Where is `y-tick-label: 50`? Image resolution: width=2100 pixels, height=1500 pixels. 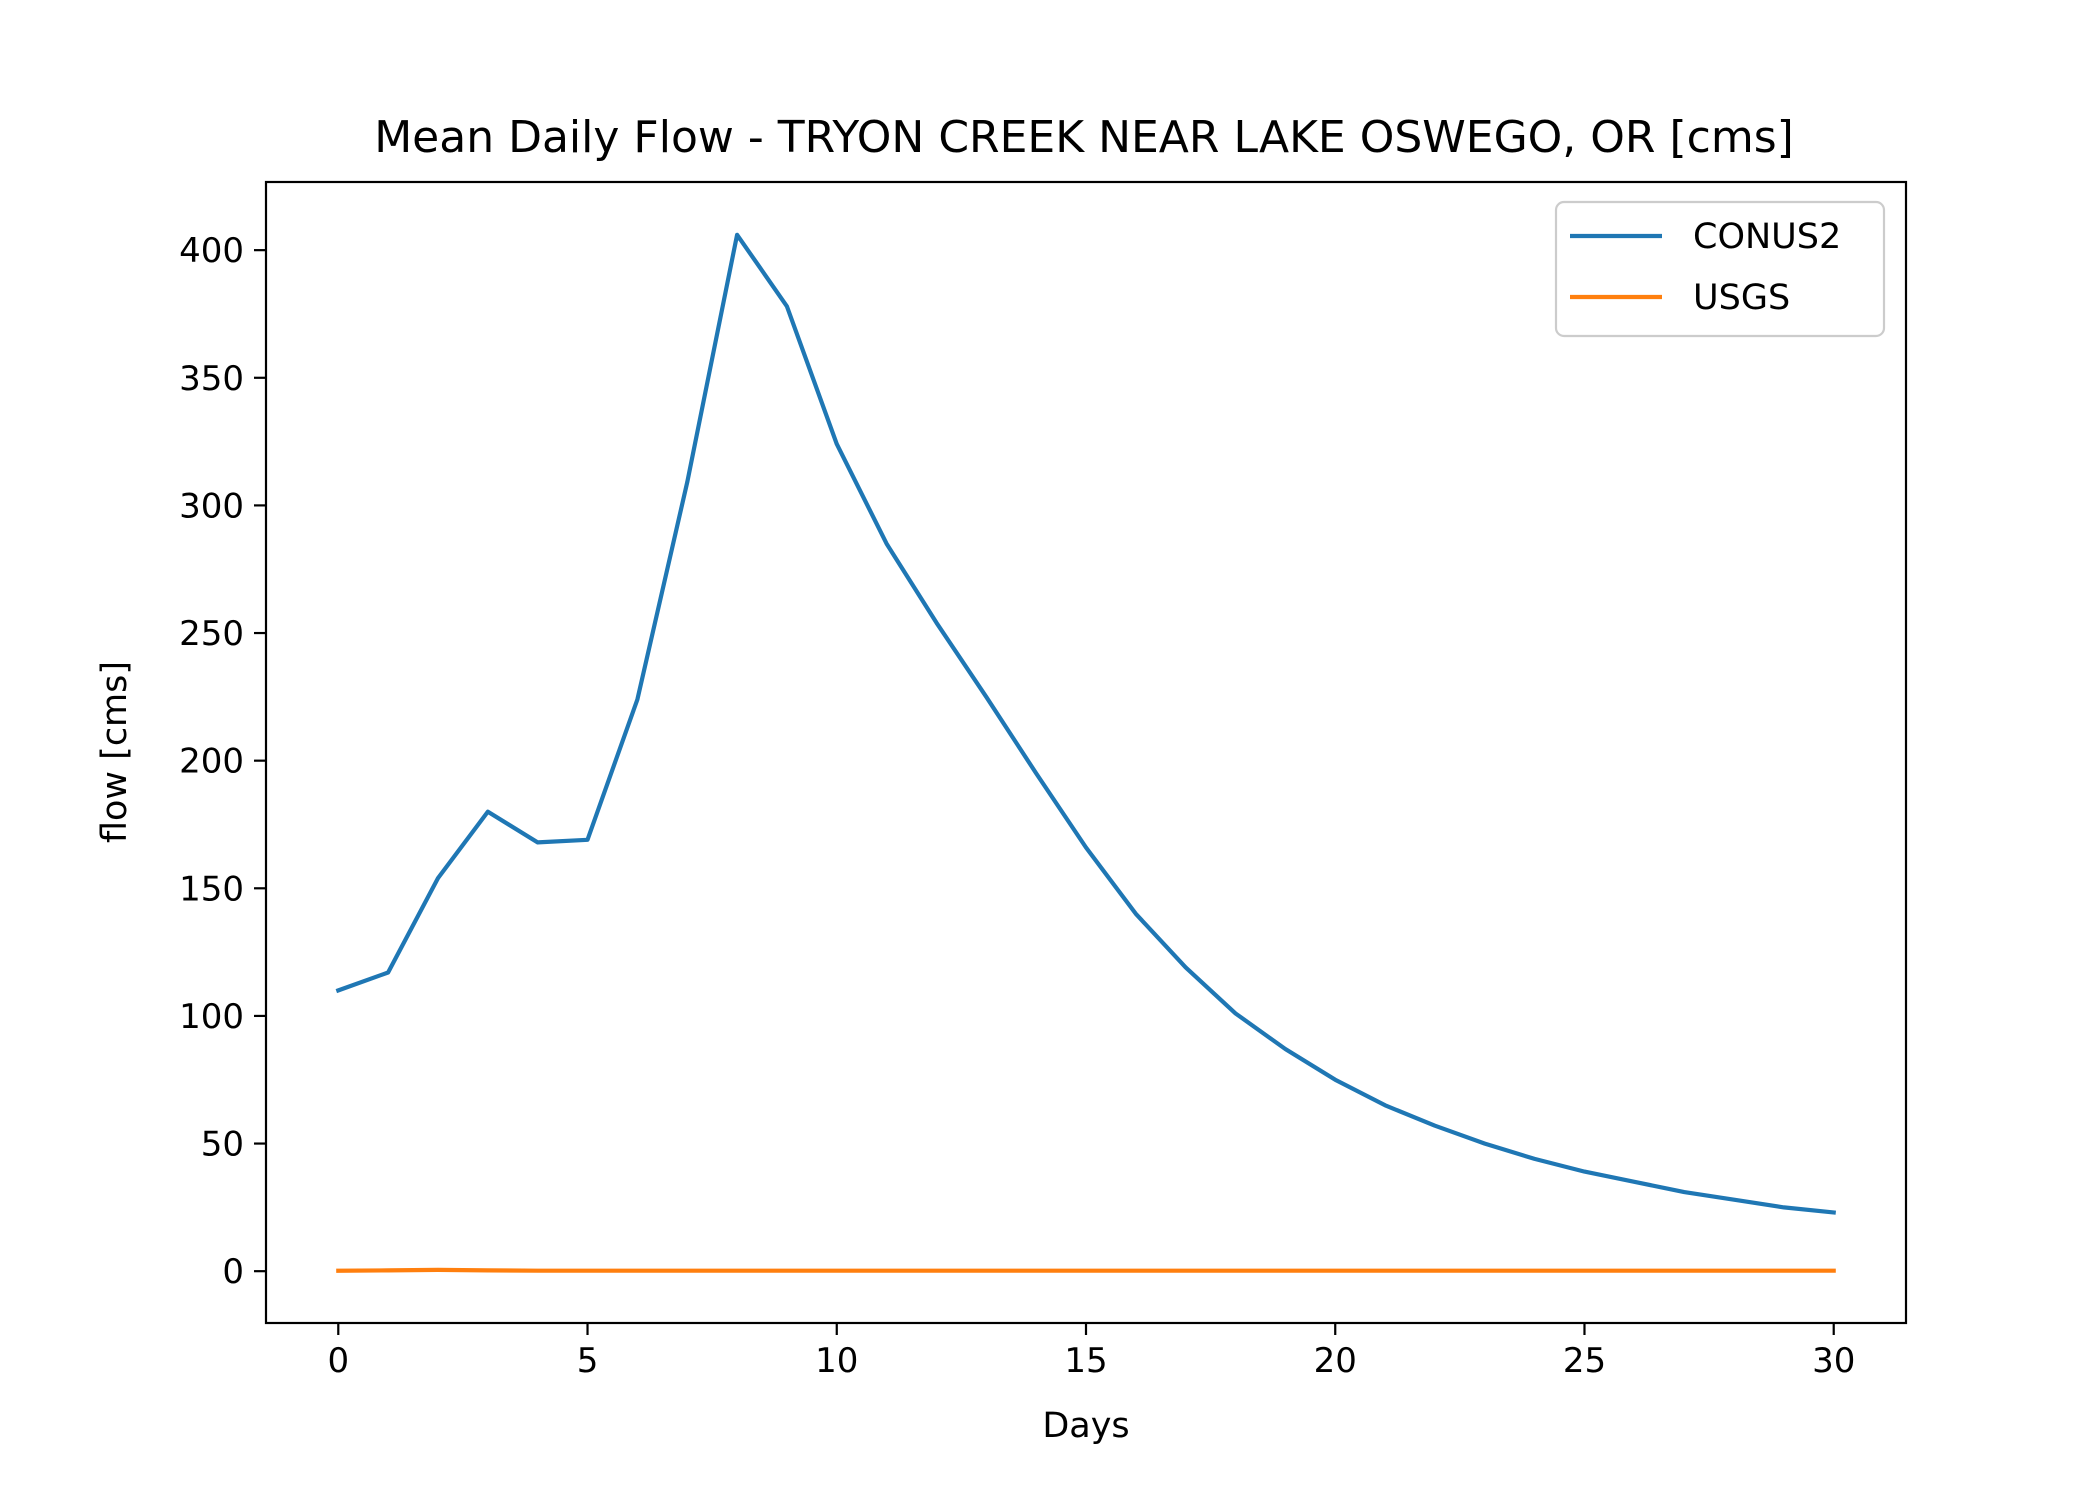 y-tick-label: 50 is located at coordinates (222, 1145).